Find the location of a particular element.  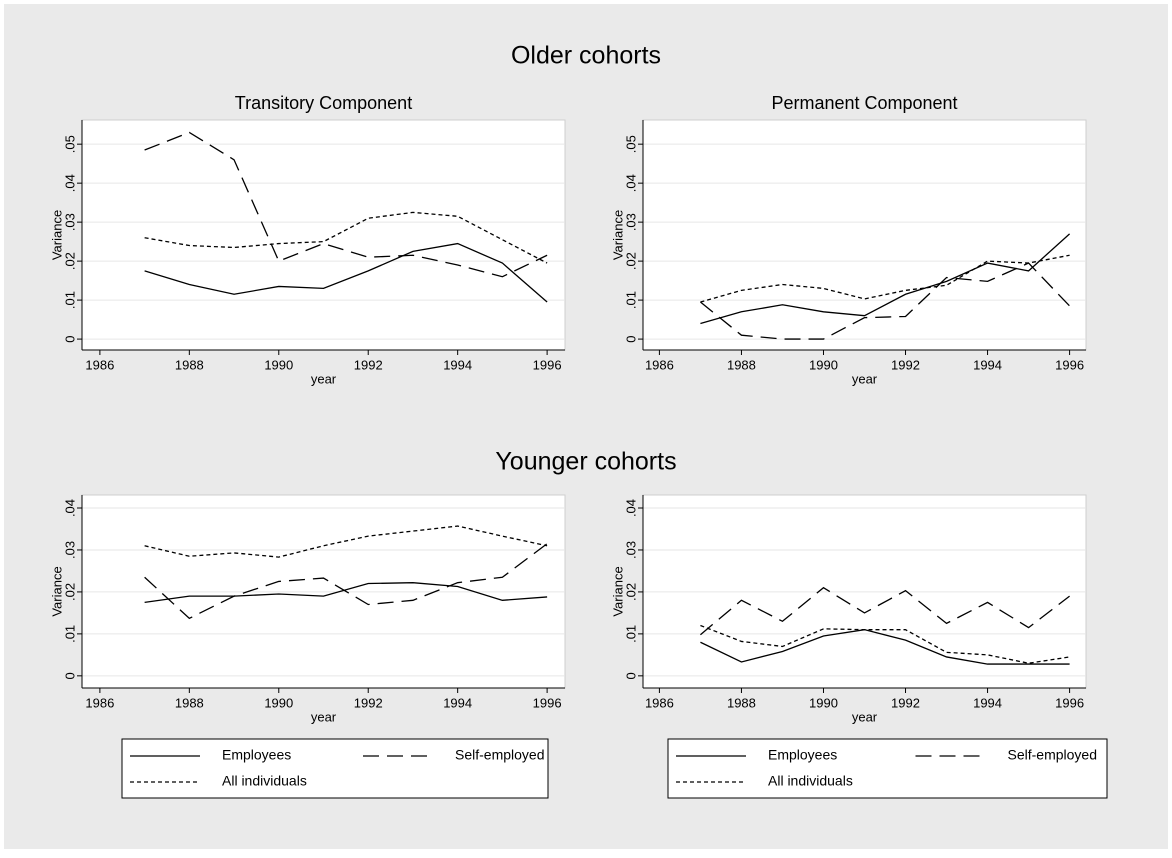

section-title: Older cohorts is located at coordinates (586, 56).